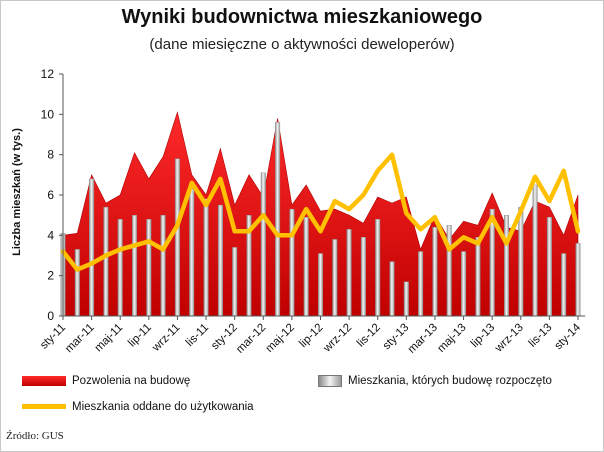  I want to click on x-tick-label-mar-12: mar-12, so click(251, 339).